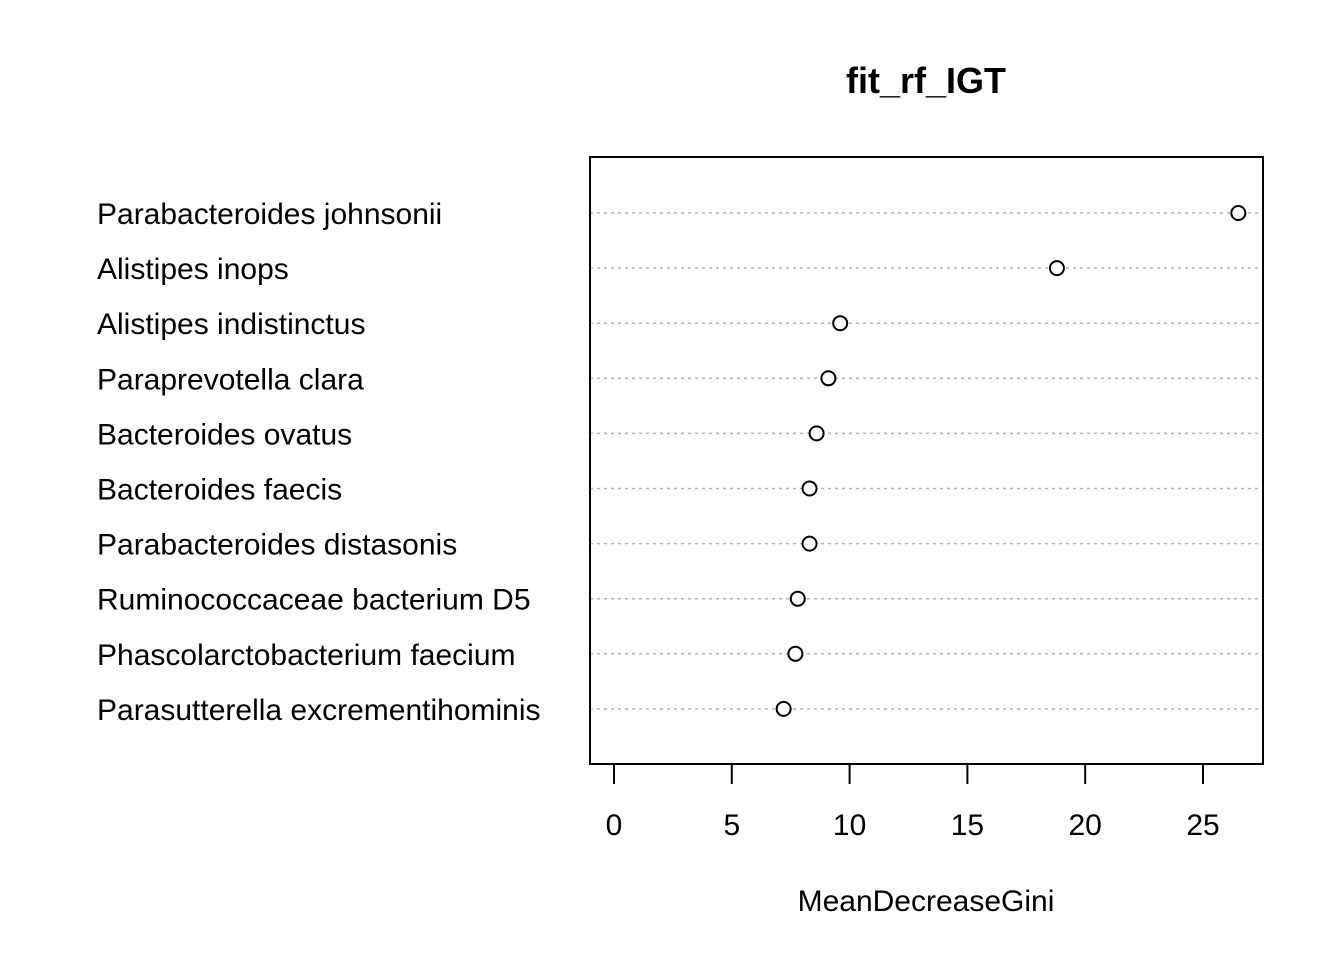 Image resolution: width=1344 pixels, height=960 pixels. What do you see at coordinates (306, 655) in the screenshot?
I see `category-label: Phascolarctobacterium faecium` at bounding box center [306, 655].